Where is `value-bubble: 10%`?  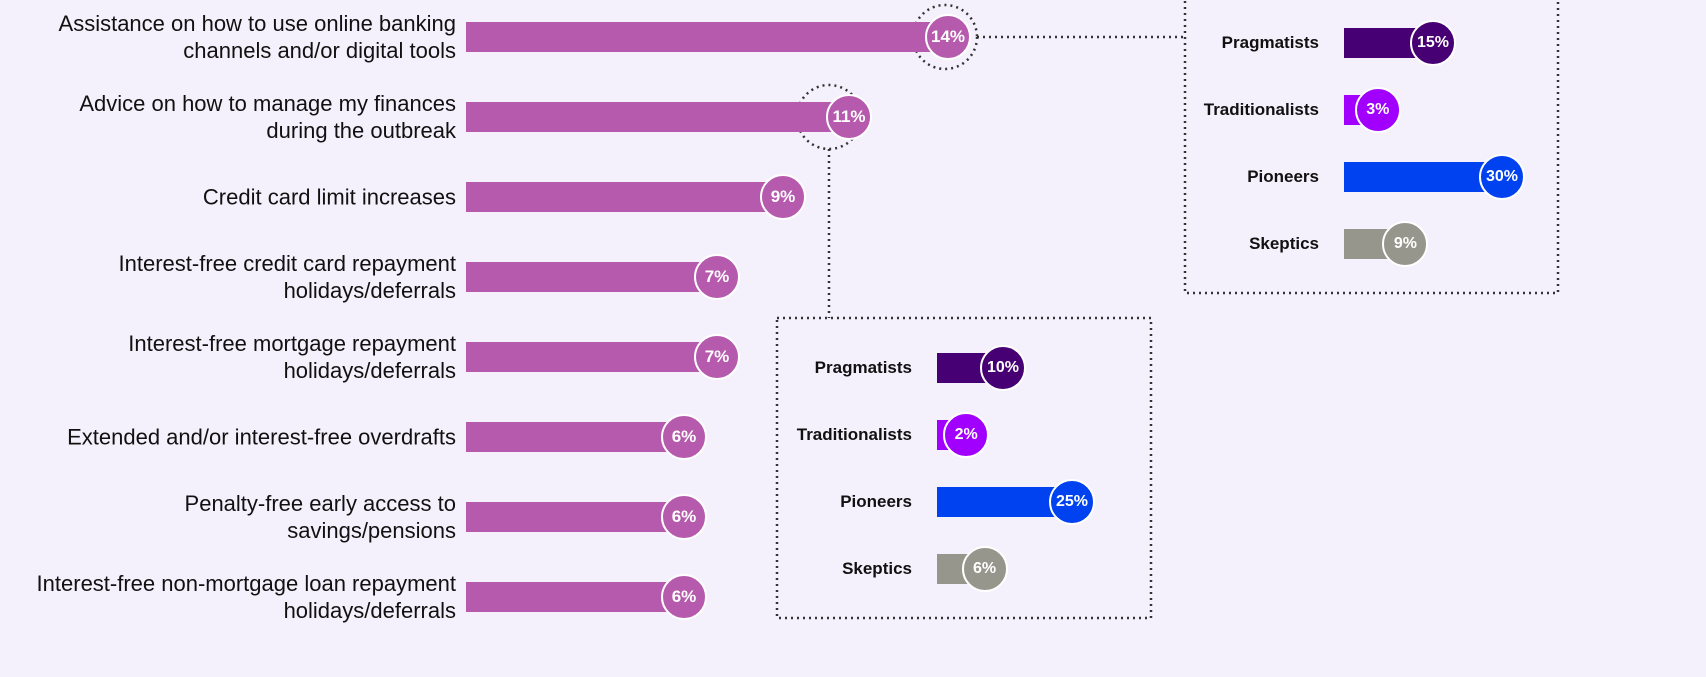
value-bubble: 10% is located at coordinates (1003, 368).